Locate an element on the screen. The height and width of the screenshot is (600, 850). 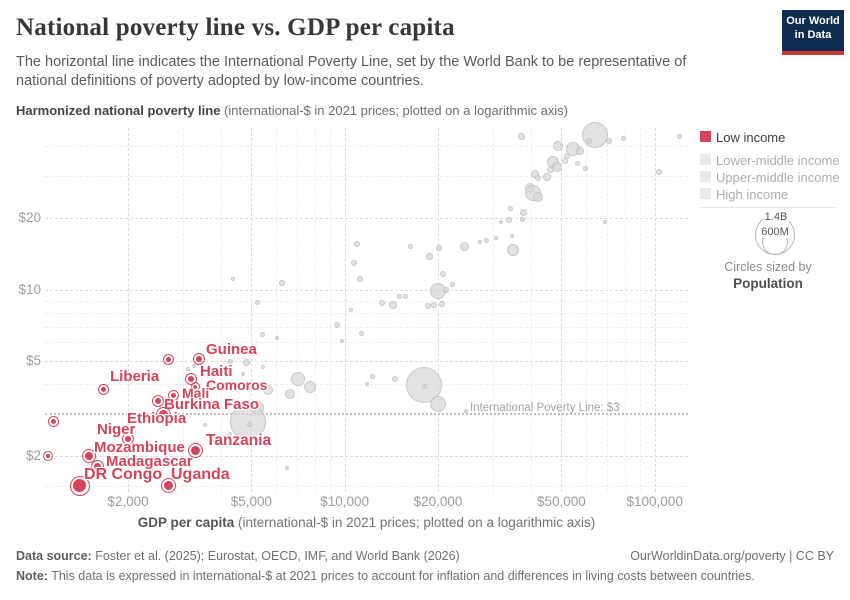
owid-link: OurWorldinData.org/poverty | CC BY is located at coordinates (732, 556).